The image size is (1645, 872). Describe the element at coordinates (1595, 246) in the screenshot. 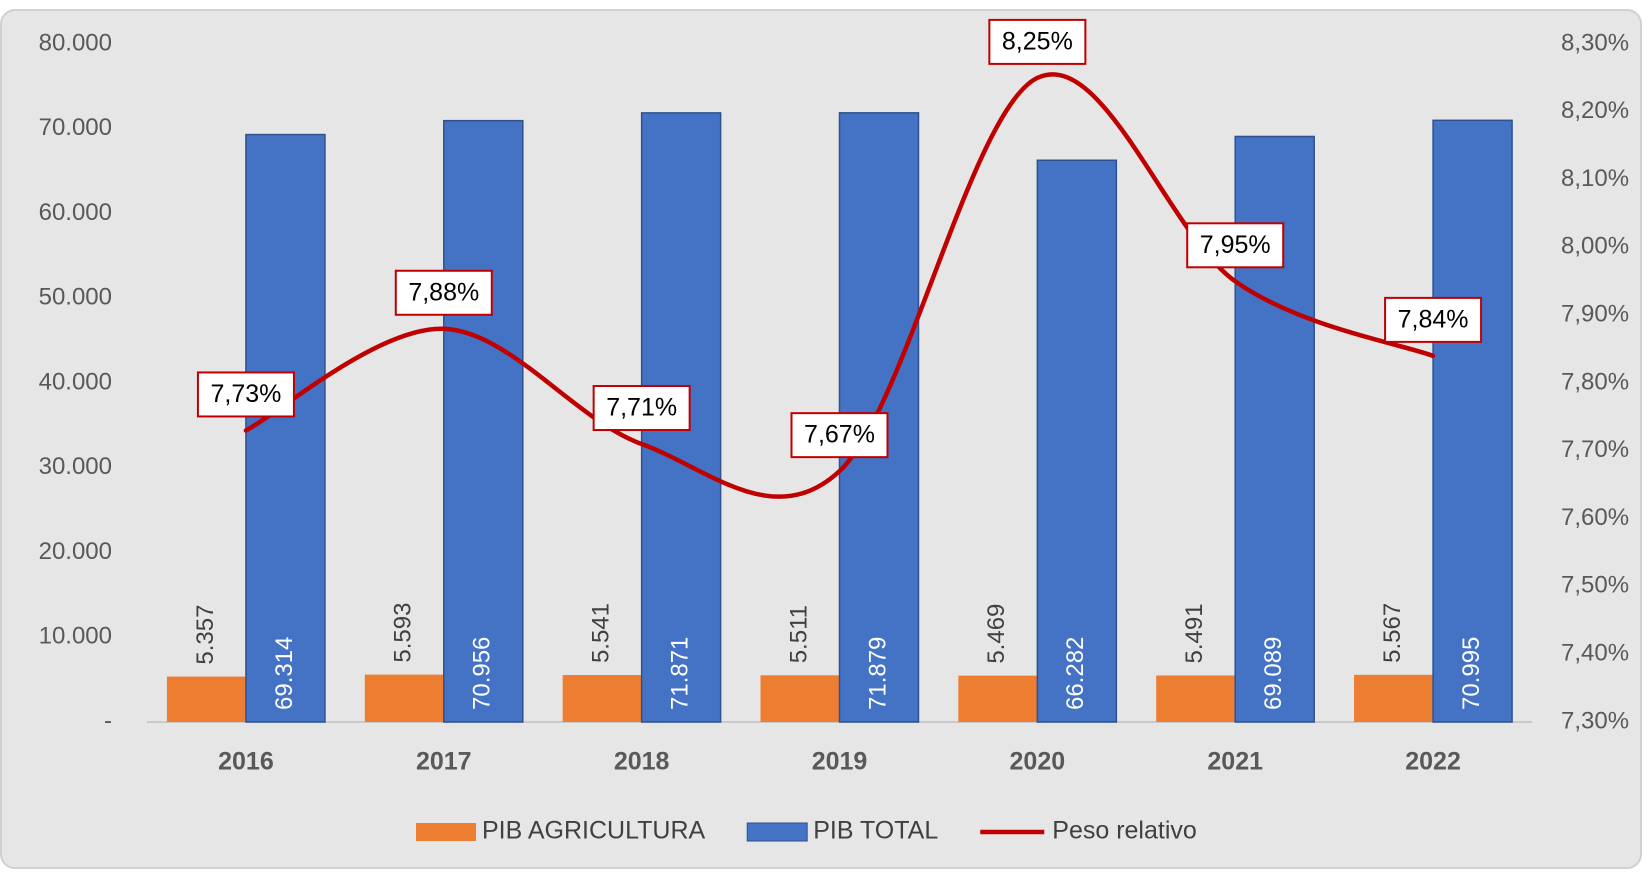

I see `y2-tick-label: 8,00%` at that location.